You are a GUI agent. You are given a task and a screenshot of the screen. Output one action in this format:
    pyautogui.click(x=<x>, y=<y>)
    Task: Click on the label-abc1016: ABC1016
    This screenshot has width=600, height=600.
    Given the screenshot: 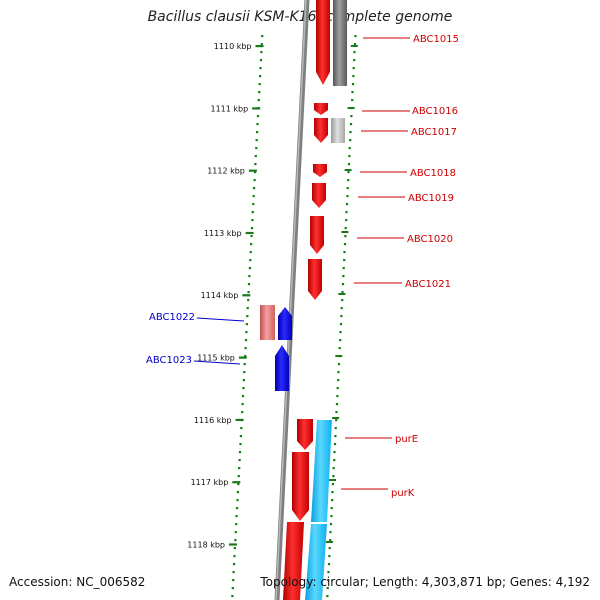 What is the action you would take?
    pyautogui.click(x=435, y=111)
    